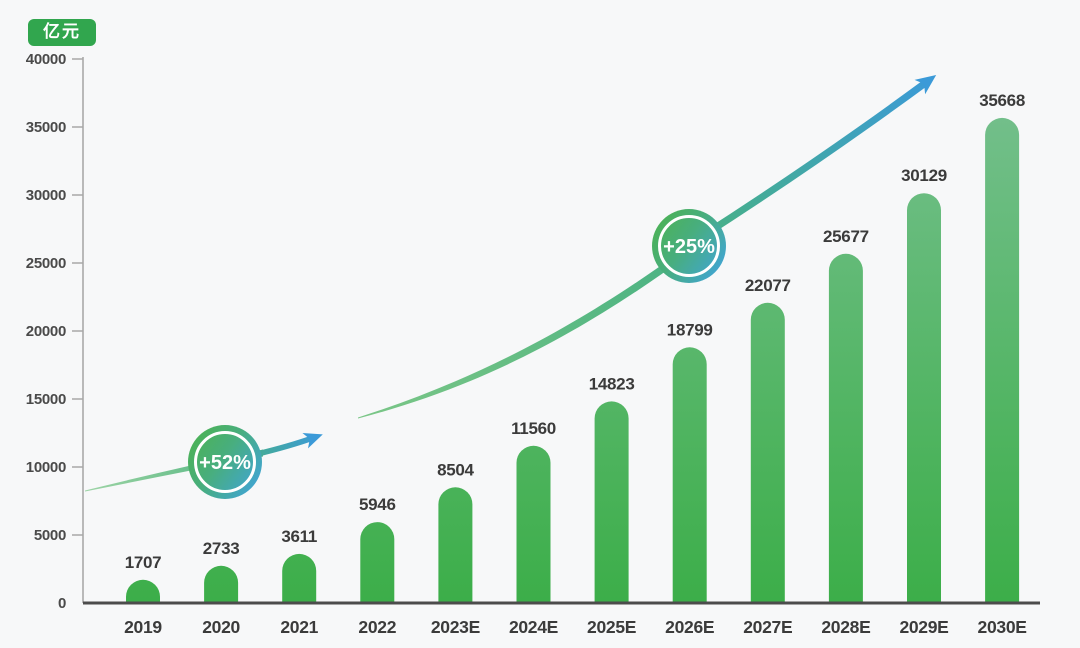  Describe the element at coordinates (46, 263) in the screenshot. I see `y-tick-label: 25000` at that location.